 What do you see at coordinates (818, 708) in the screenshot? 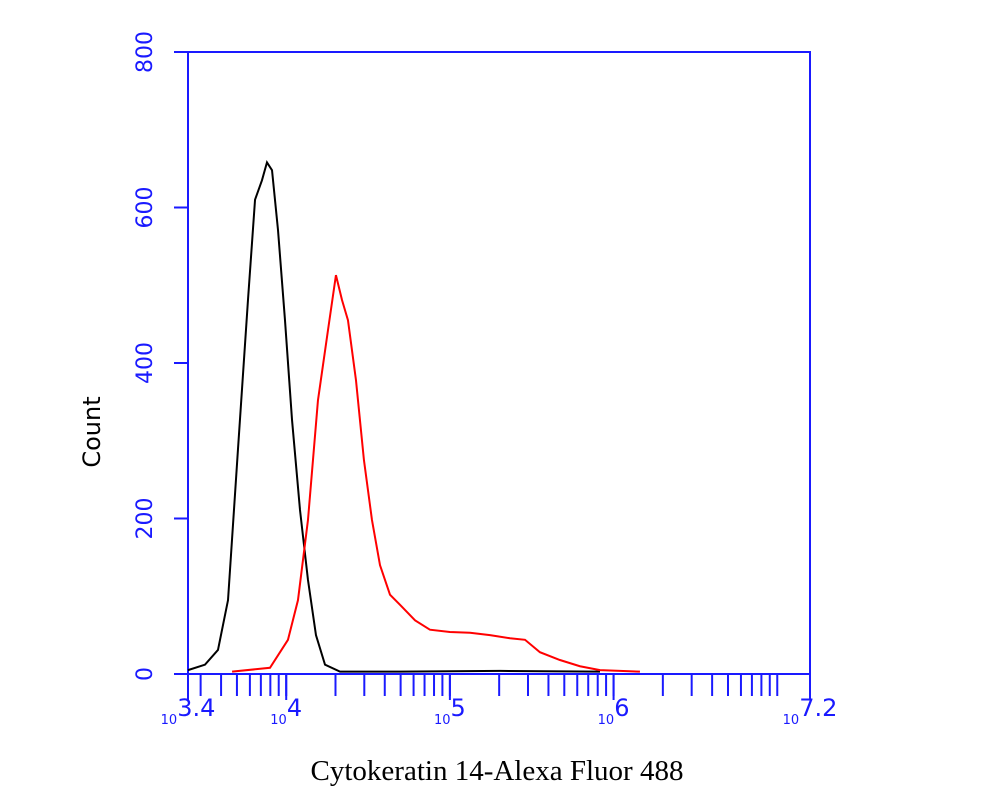
I see `x-tick-exponent: 7.2` at bounding box center [818, 708].